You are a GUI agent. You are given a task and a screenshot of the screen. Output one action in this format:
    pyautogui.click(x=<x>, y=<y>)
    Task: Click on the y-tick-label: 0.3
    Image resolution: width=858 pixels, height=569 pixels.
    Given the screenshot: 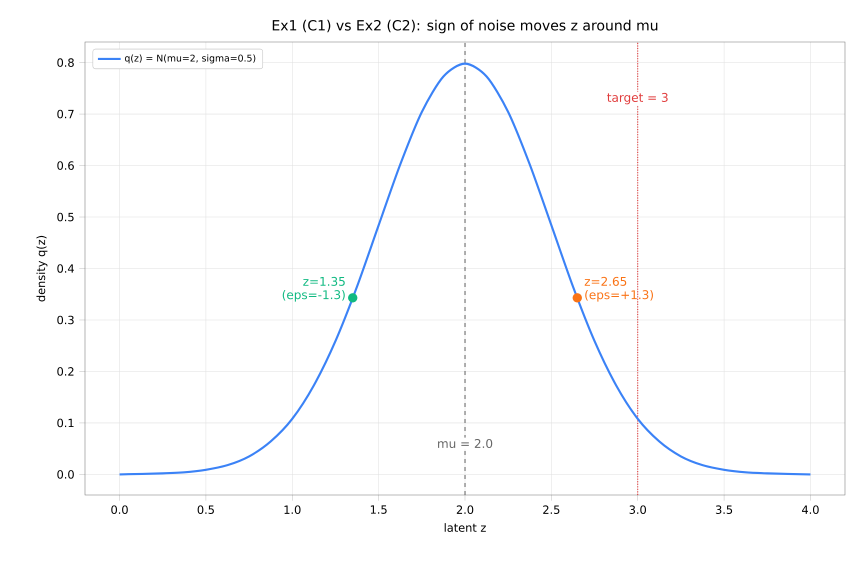 What is the action you would take?
    pyautogui.click(x=65, y=320)
    